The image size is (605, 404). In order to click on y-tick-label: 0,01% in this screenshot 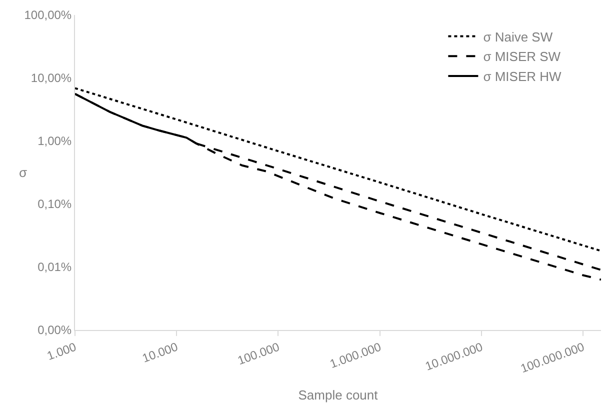, I will do `click(55, 267)`.